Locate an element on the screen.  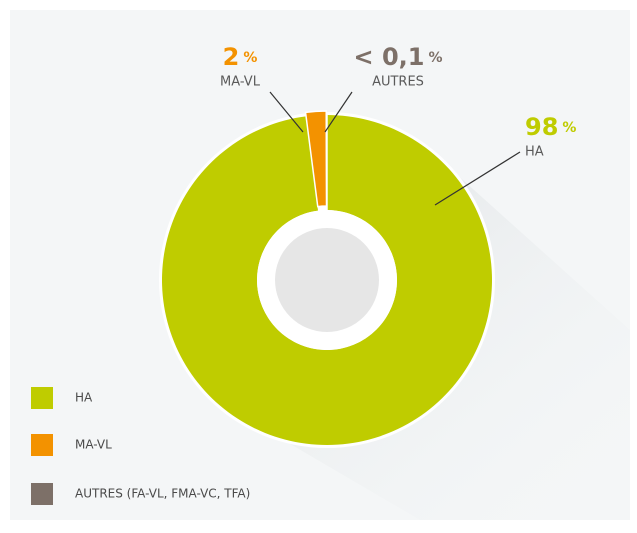
category-label: HA is located at coordinates (534, 152).